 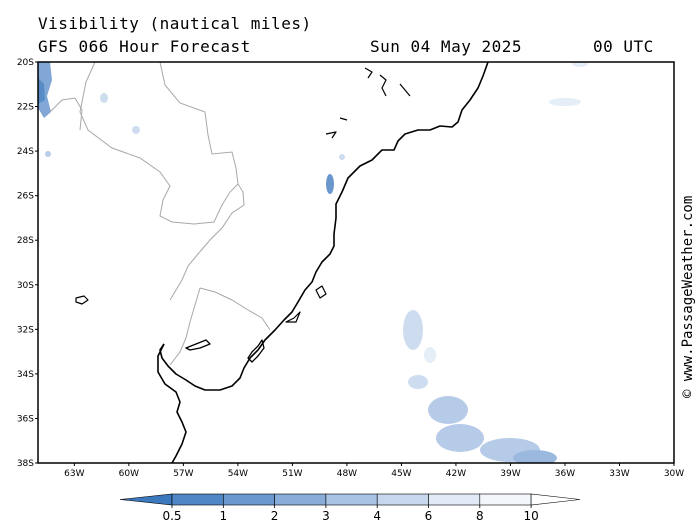 What do you see at coordinates (292, 474) in the screenshot?
I see `lon-tick-label: 51W` at bounding box center [292, 474].